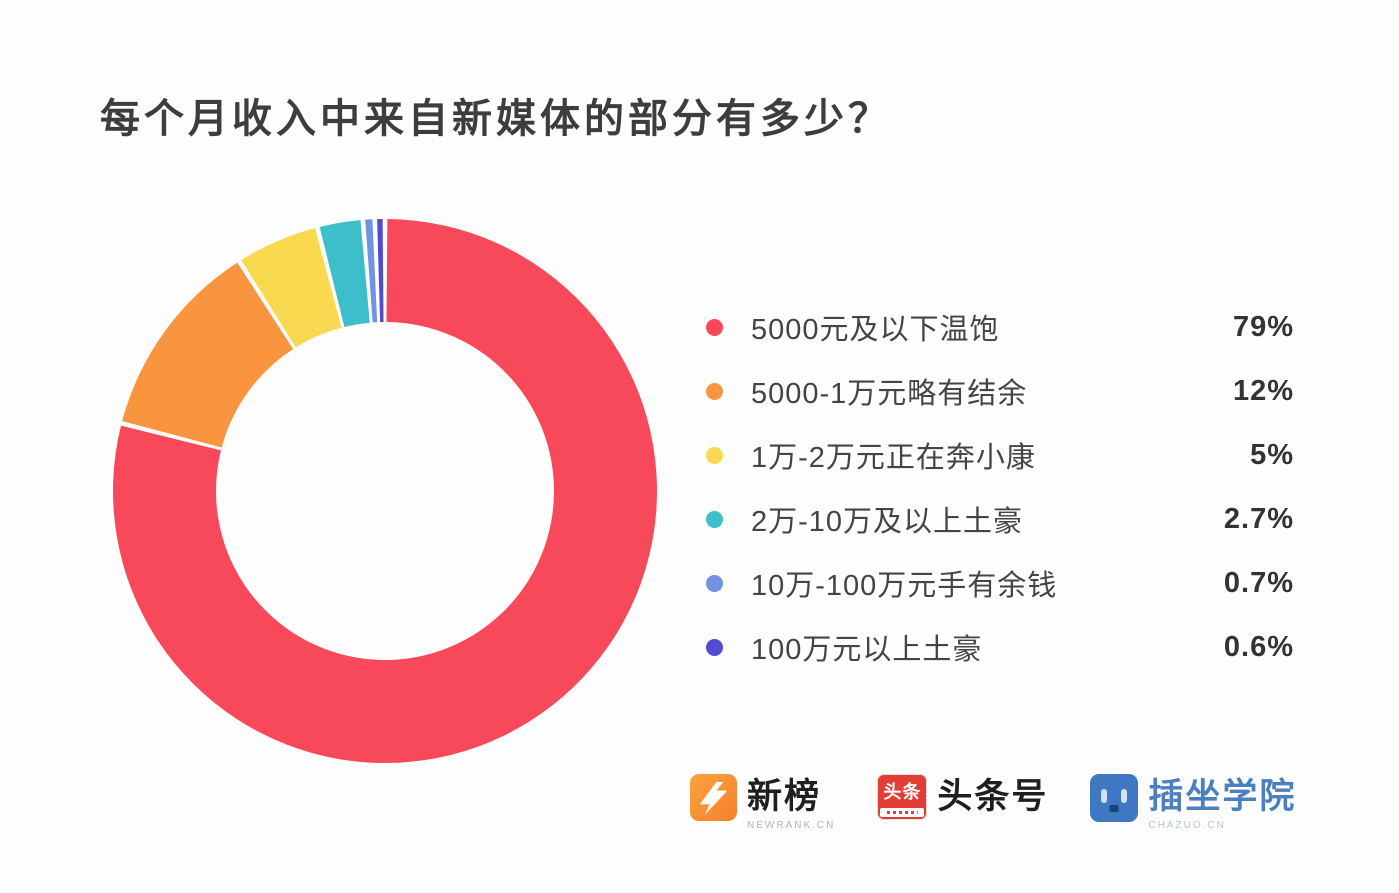 The image size is (1399, 893). Describe the element at coordinates (784, 796) in the screenshot. I see `newrank-name: 新榜` at that location.